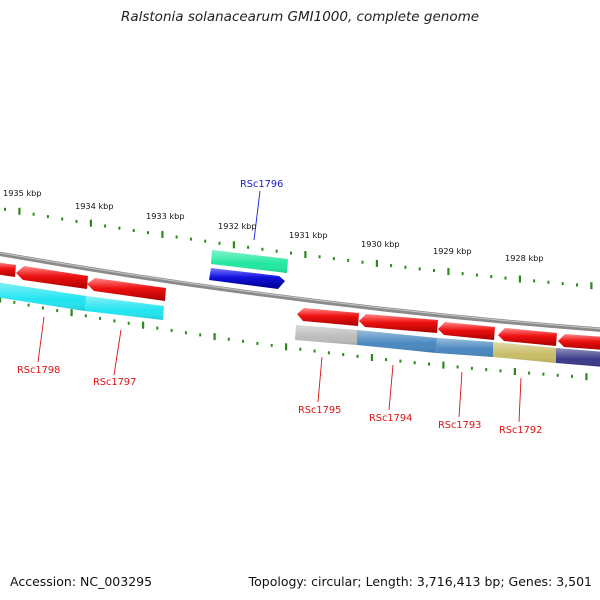  What do you see at coordinates (524, 258) in the screenshot?
I see `tick-label-1928: 1928 kbp` at bounding box center [524, 258].